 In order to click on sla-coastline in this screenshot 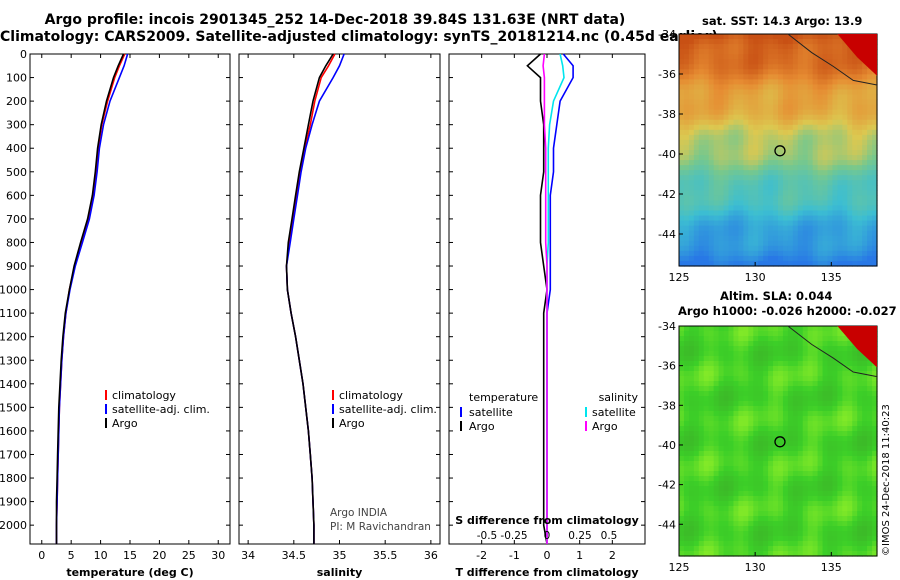, I will do `click(832, 351)`.